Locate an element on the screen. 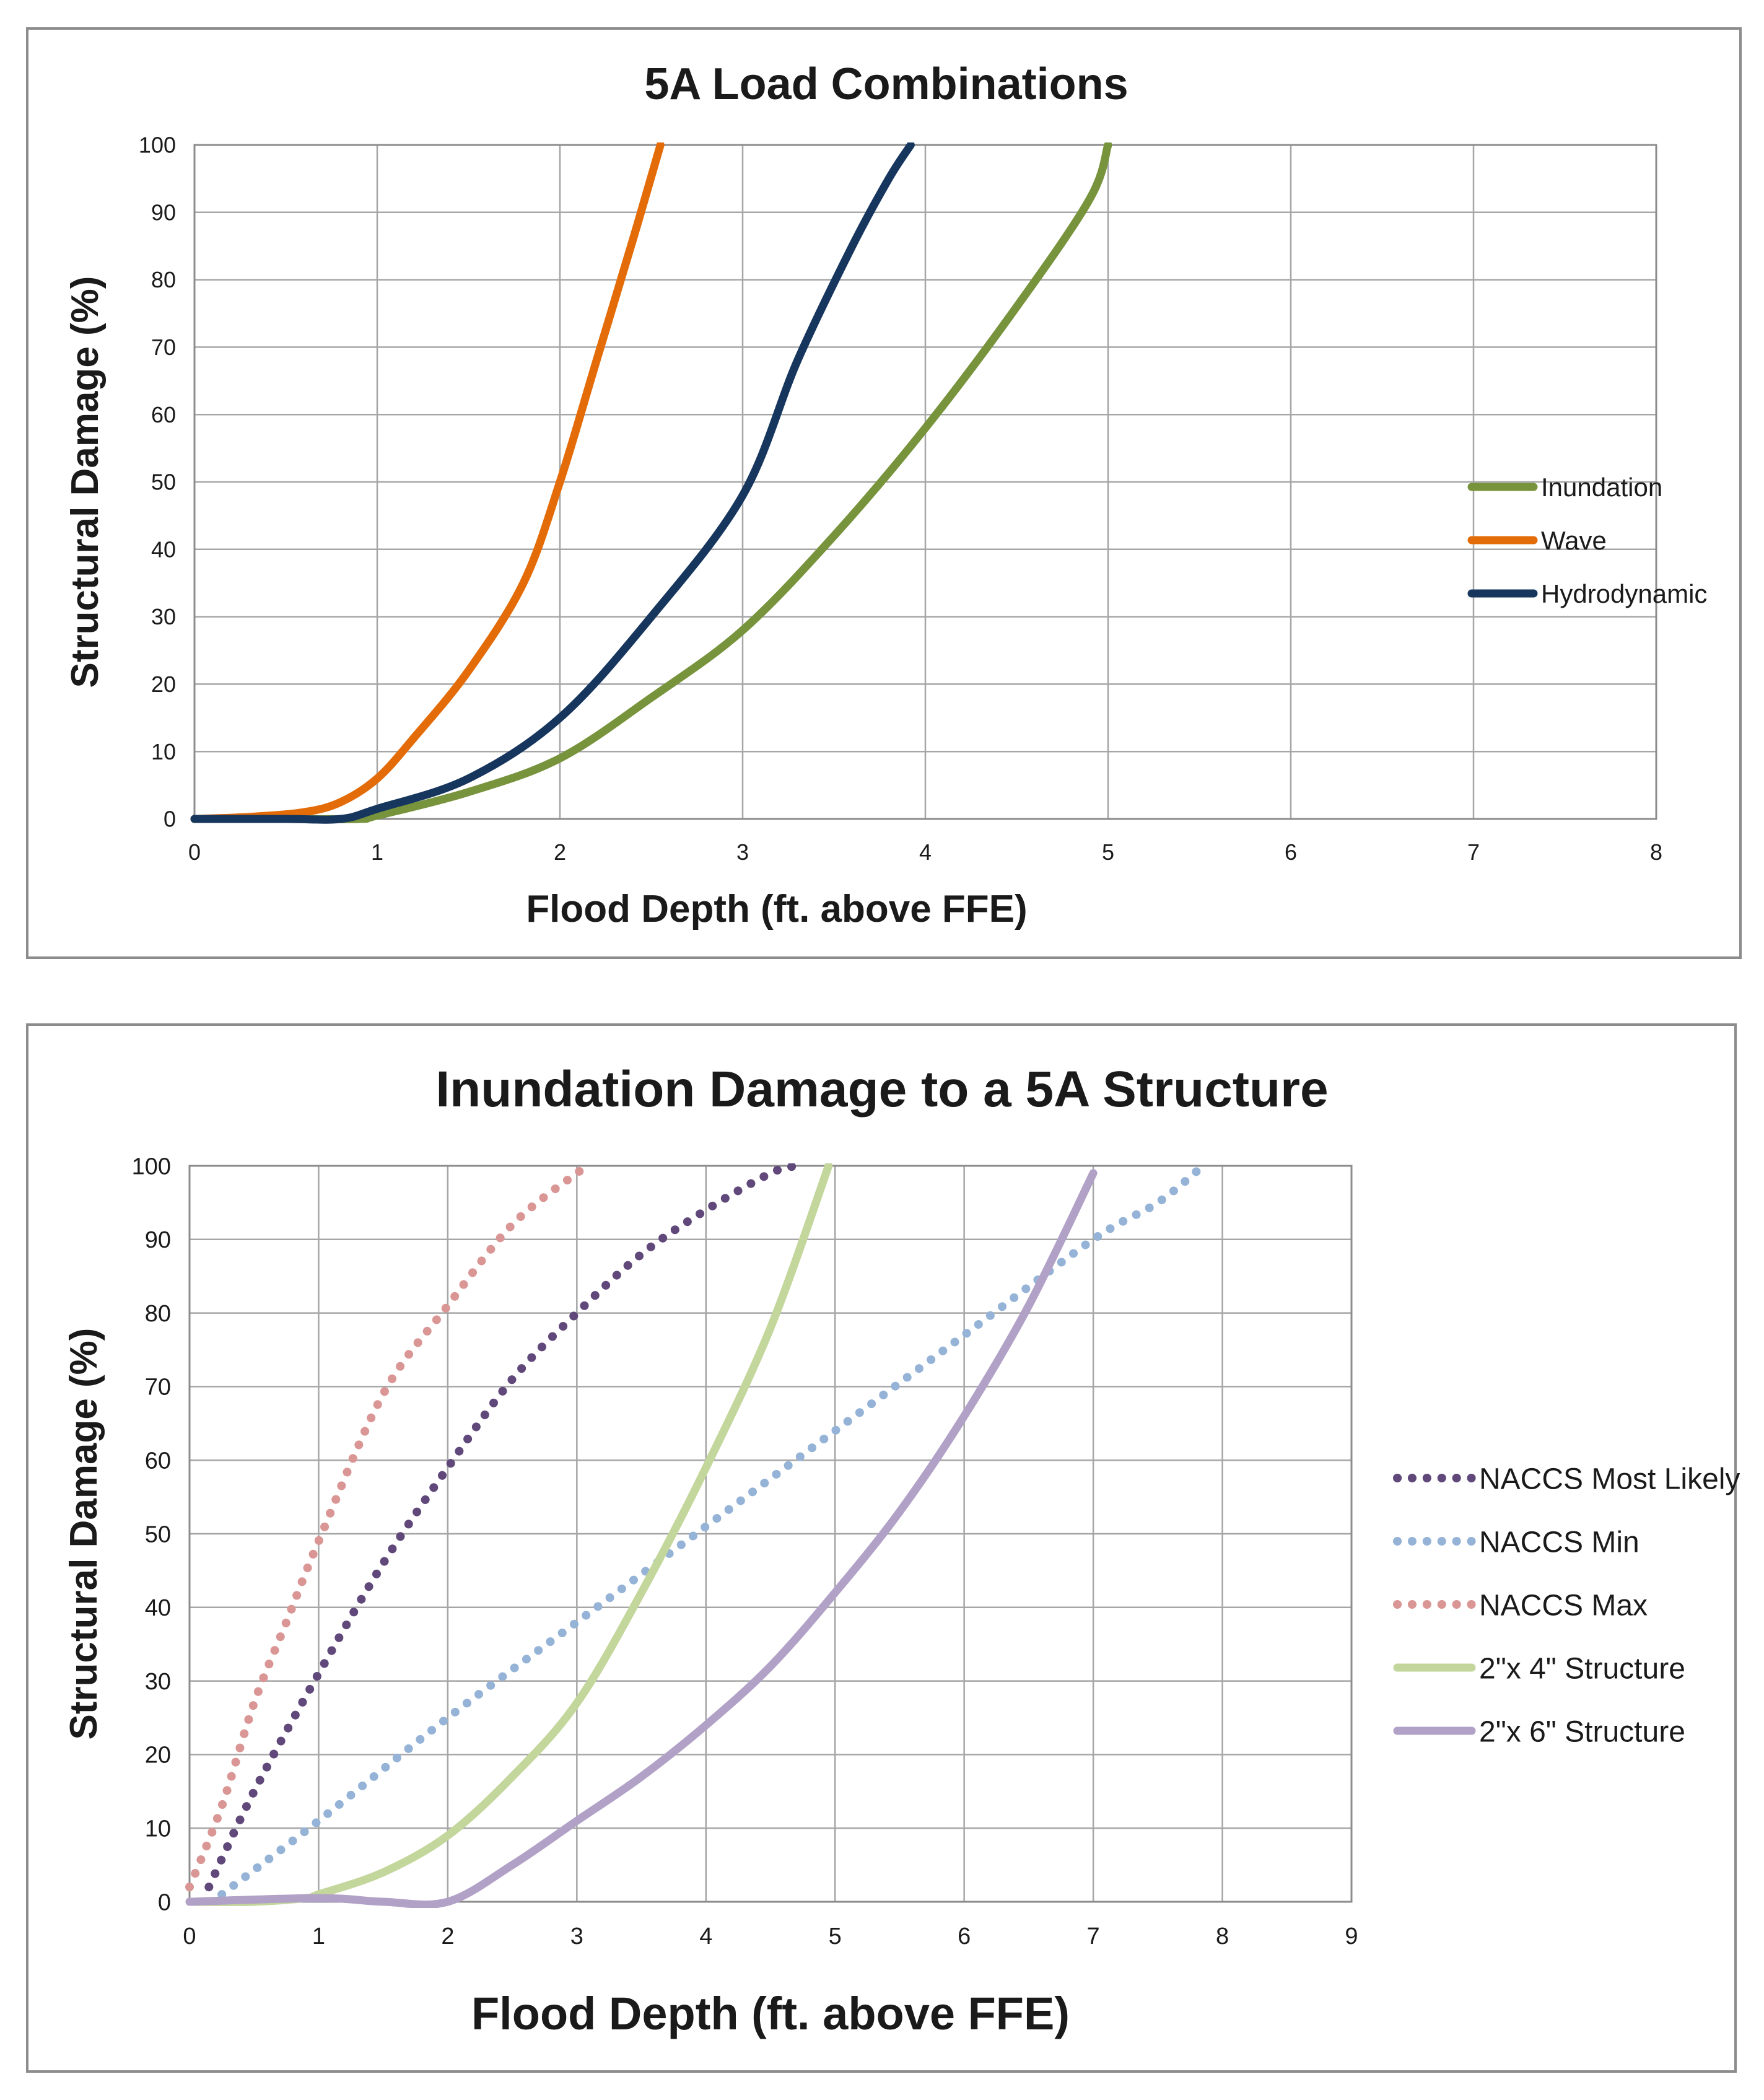 The height and width of the screenshot is (2100, 1764). legend: Inundation Wave Hydrodynamic is located at coordinates (1587, 540).